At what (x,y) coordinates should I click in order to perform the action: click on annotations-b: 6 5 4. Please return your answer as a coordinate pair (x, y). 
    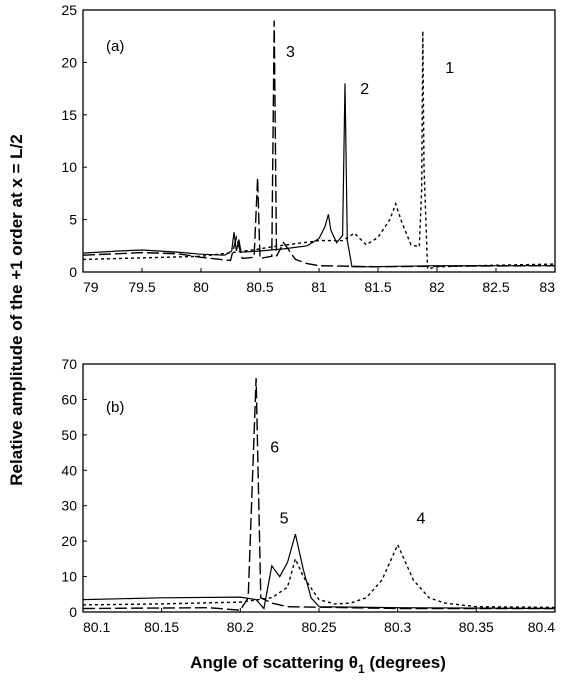
    Looking at the image, I should click on (347, 484).